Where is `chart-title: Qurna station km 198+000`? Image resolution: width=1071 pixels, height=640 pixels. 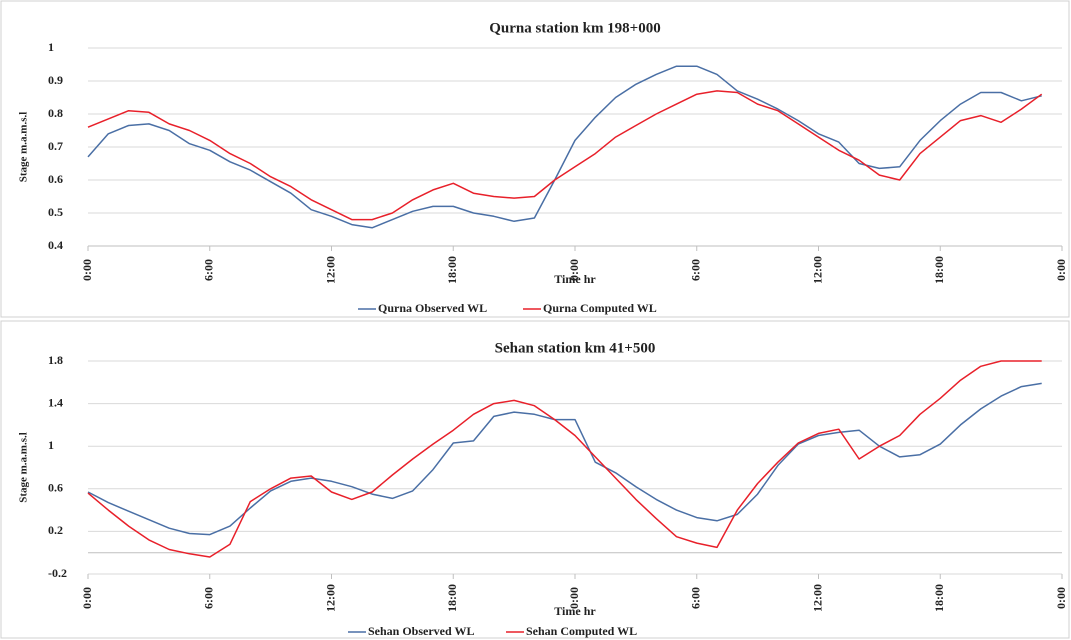
chart-title: Qurna station km 198+000 is located at coordinates (574, 28).